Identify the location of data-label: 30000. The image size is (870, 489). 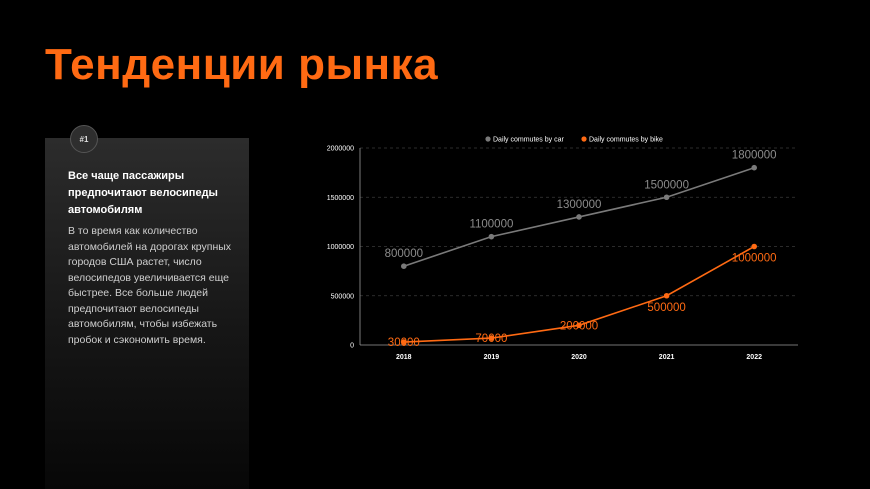
(404, 343).